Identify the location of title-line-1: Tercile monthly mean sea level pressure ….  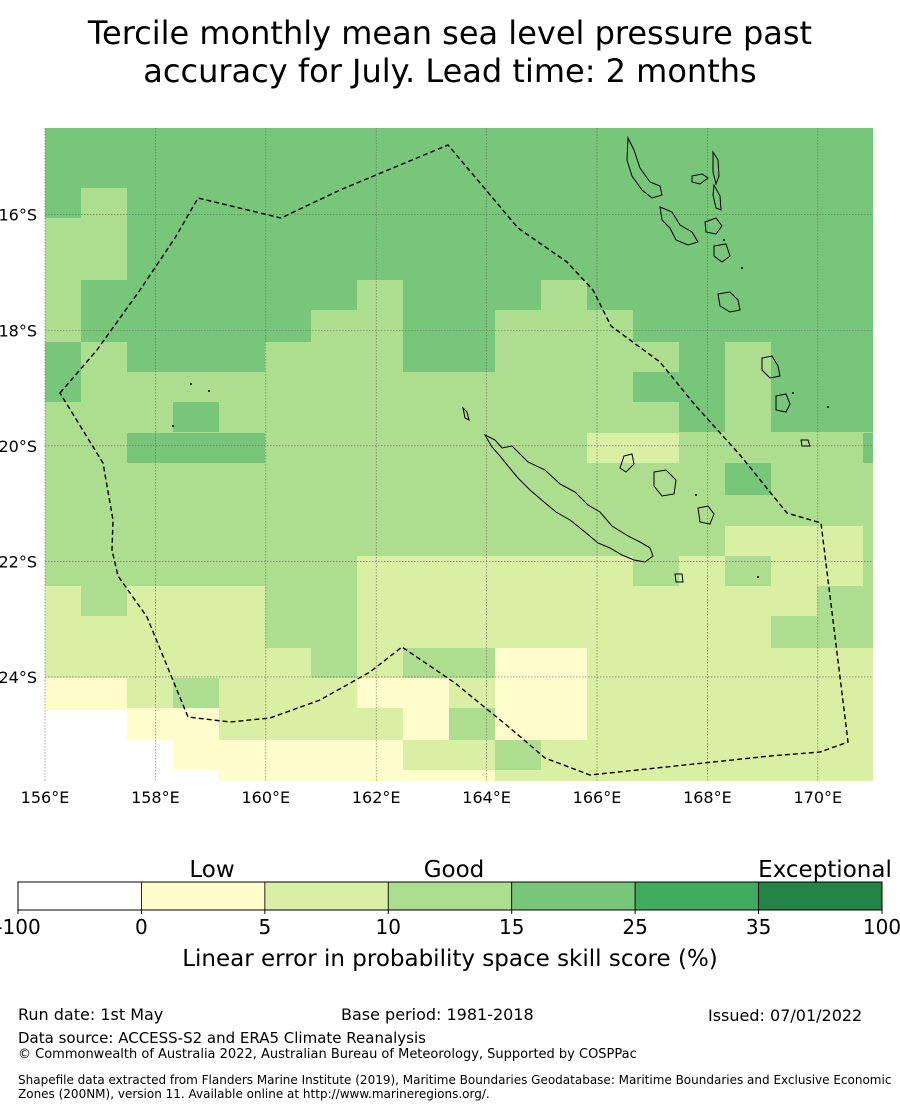
(450, 33).